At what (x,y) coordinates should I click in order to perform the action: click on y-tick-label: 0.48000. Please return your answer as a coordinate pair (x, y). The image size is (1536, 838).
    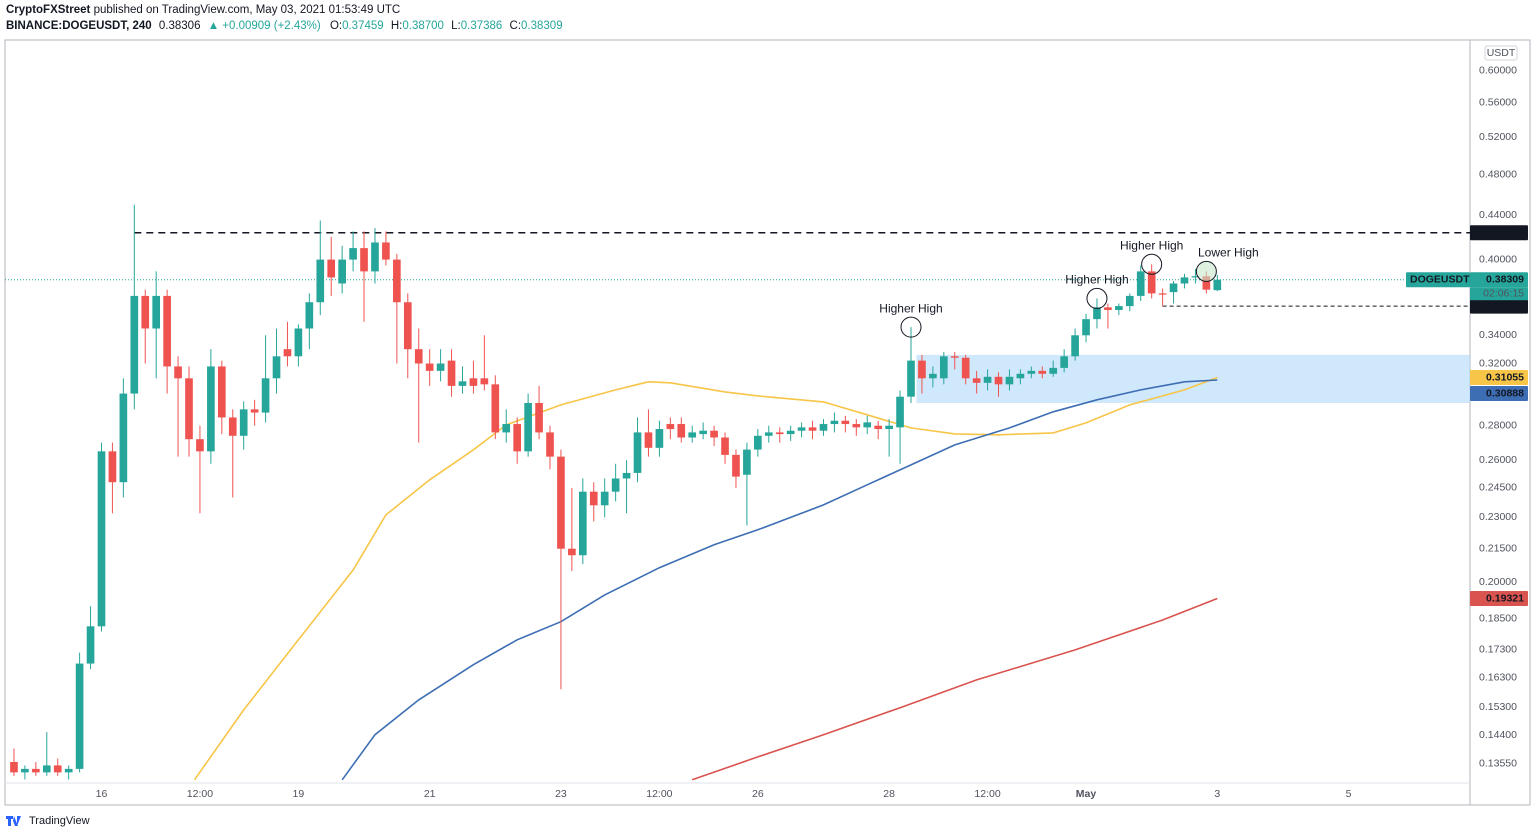
    Looking at the image, I should click on (1498, 174).